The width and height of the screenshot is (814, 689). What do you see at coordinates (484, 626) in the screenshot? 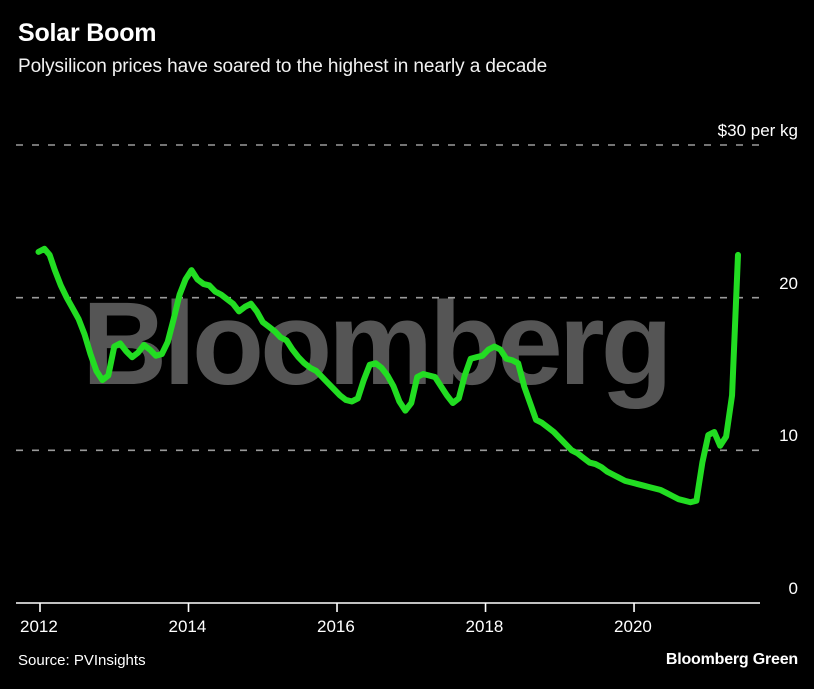
I see `x-axis-label: 2018` at bounding box center [484, 626].